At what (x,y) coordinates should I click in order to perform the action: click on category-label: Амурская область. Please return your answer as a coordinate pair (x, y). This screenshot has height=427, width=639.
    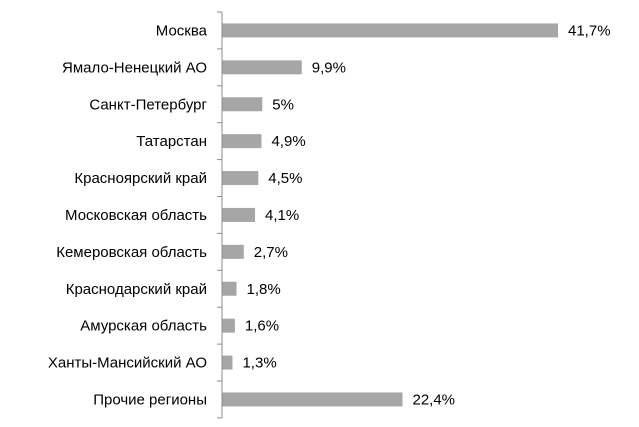
    Looking at the image, I should click on (143, 326).